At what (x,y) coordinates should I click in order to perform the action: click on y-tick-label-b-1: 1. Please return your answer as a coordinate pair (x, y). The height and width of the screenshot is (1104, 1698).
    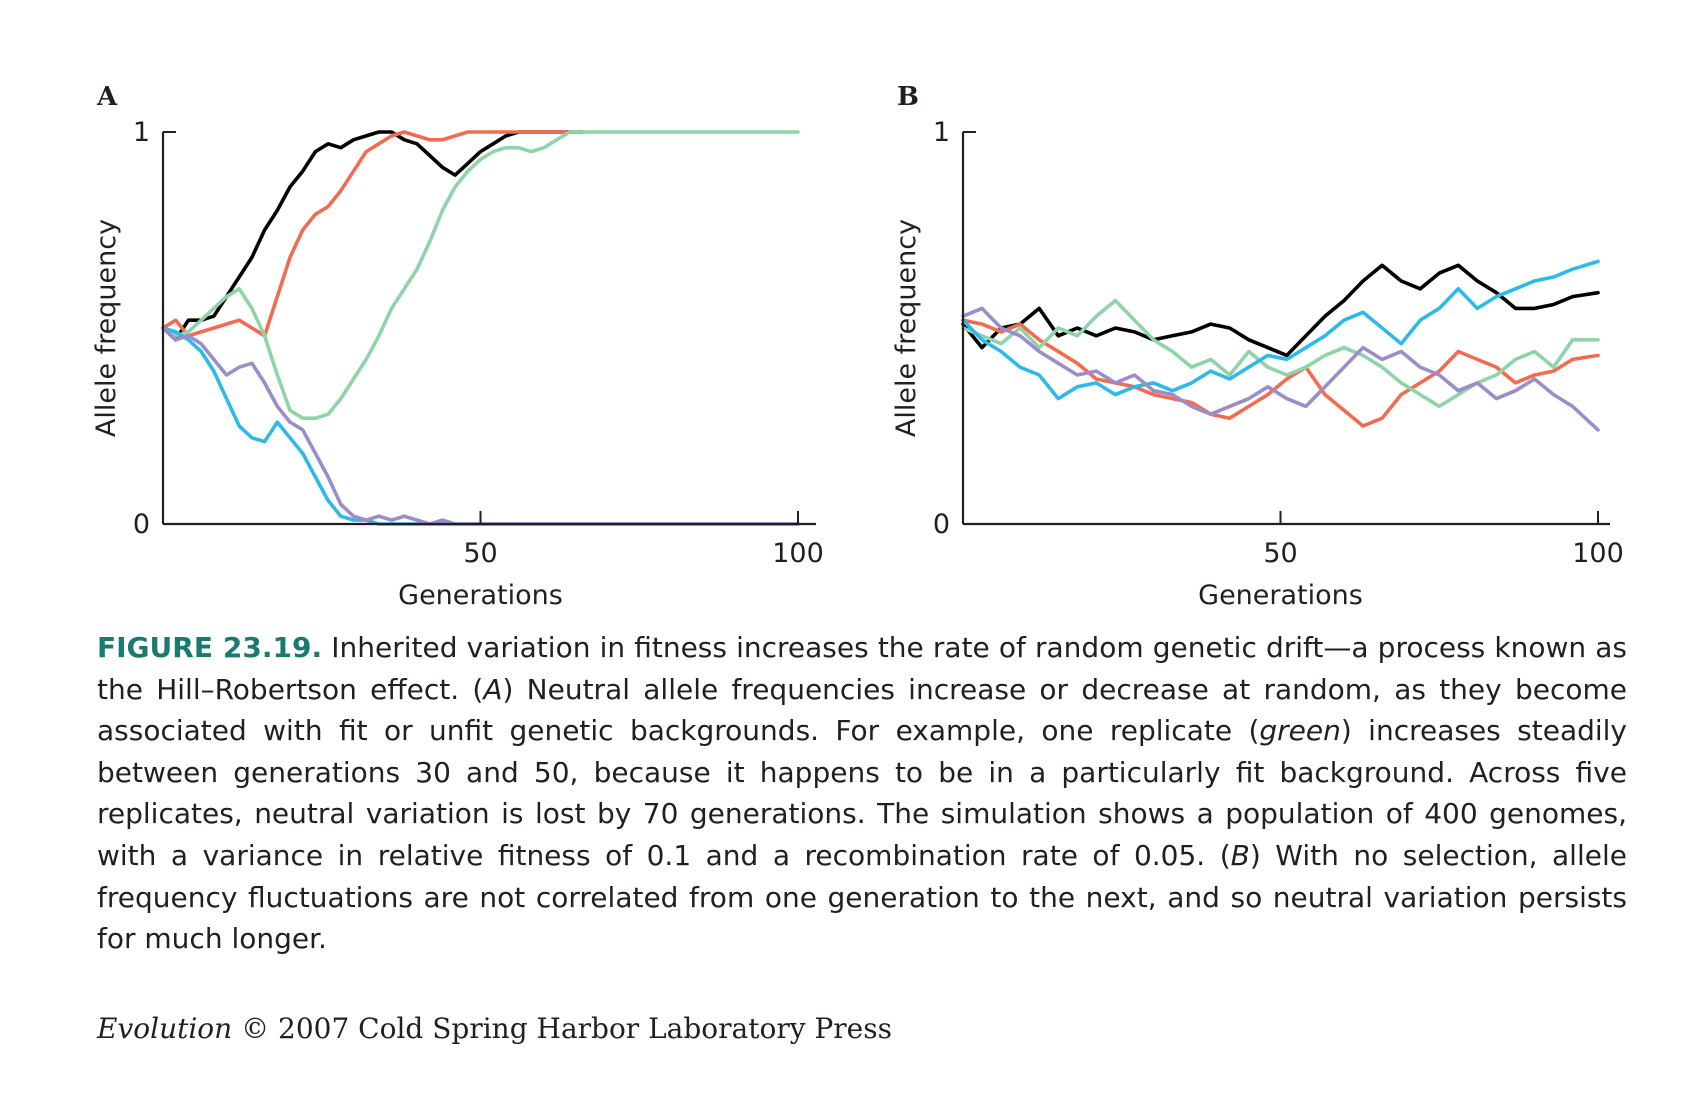
    Looking at the image, I should click on (941, 132).